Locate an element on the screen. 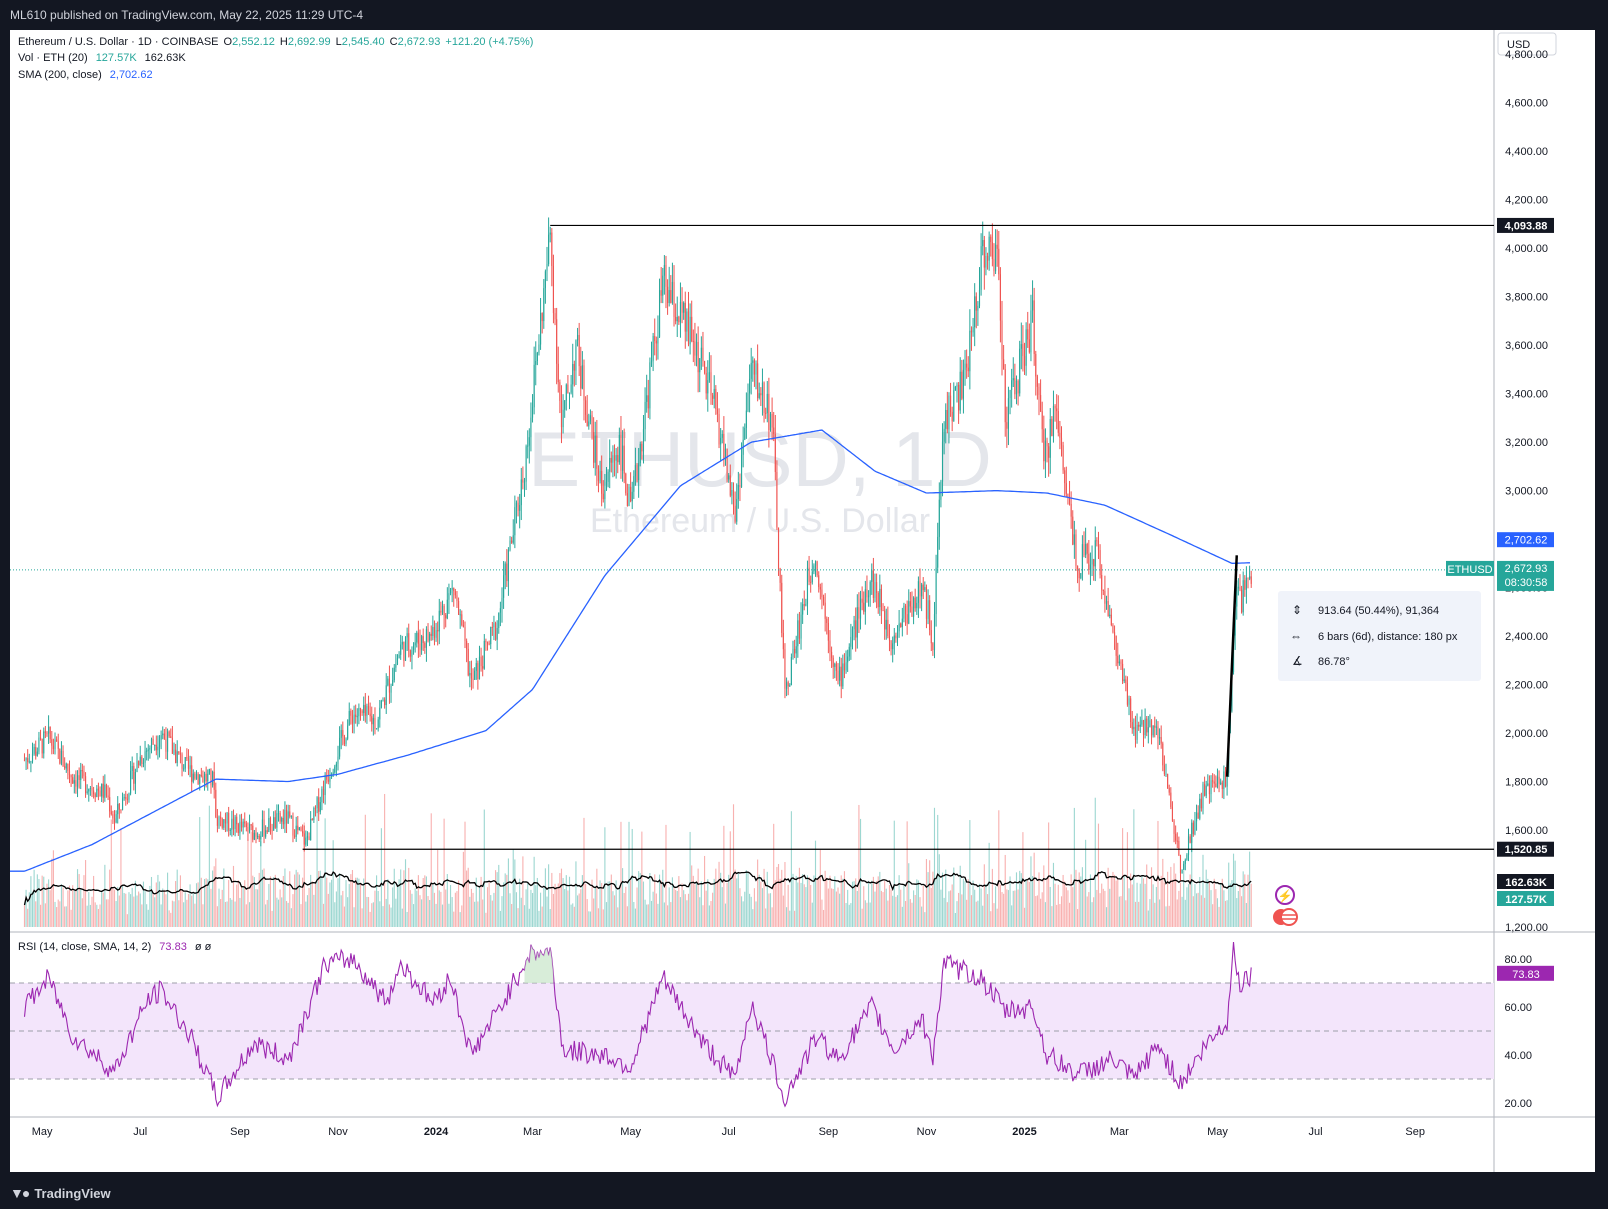  tradingview-logo: ▼● TradingView is located at coordinates (60, 1193).